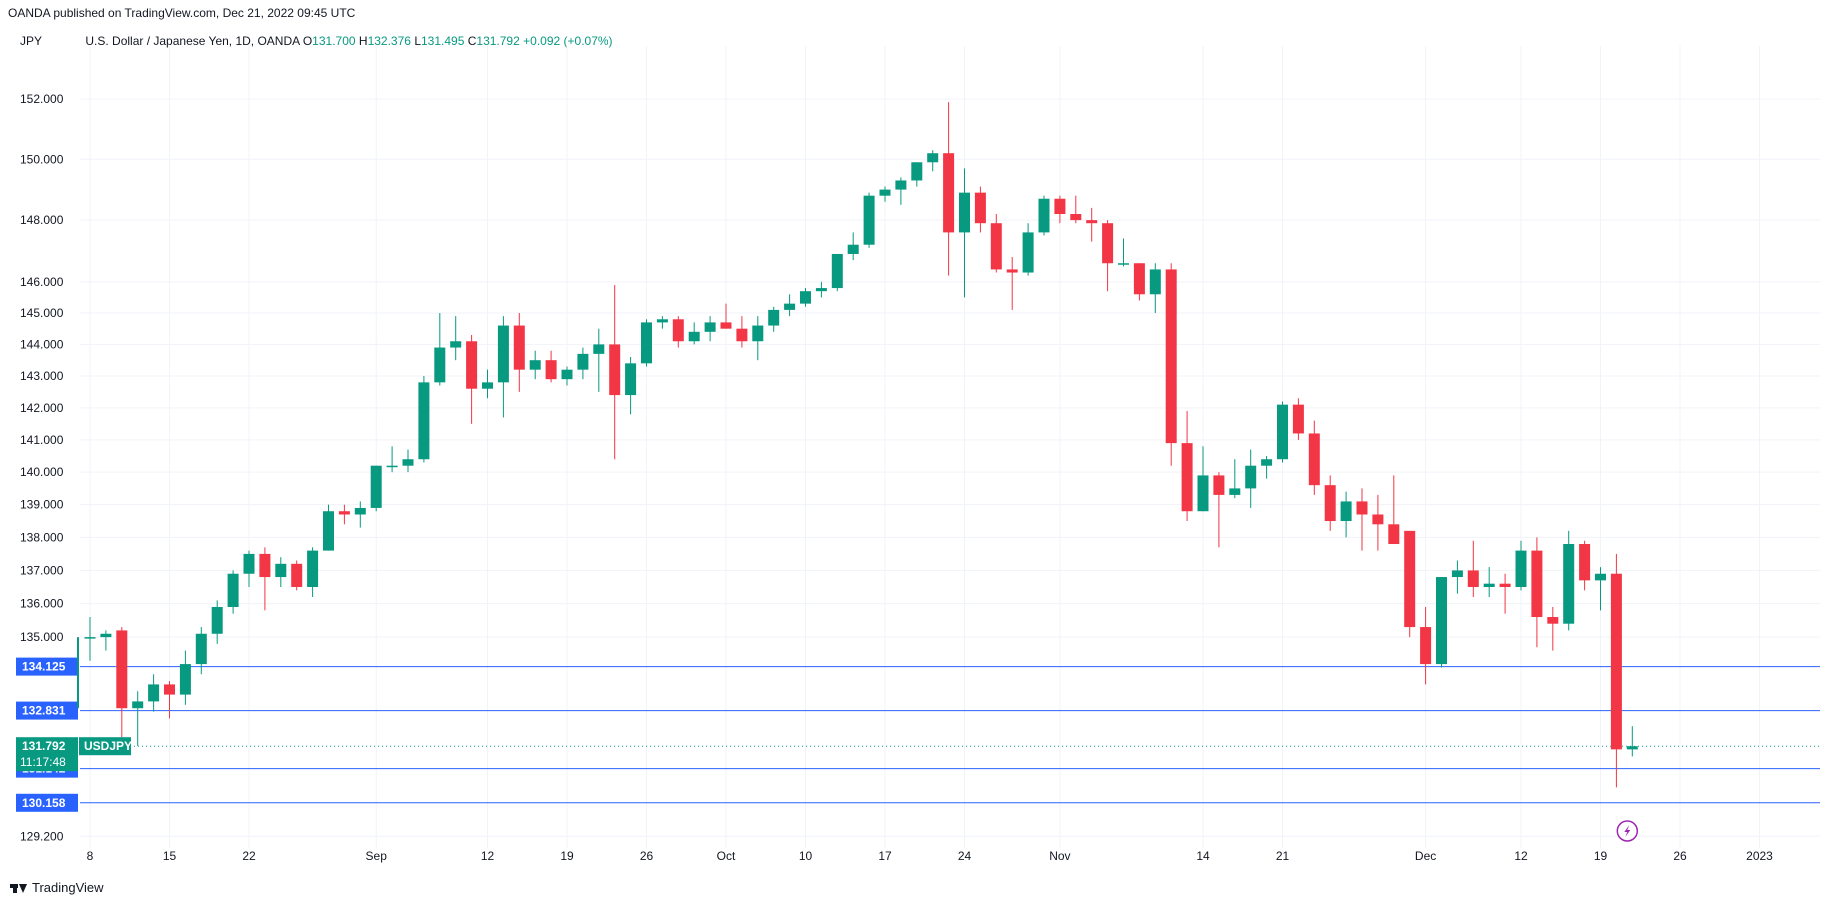  Describe the element at coordinates (42, 282) in the screenshot. I see `y-tick-label: 146.000` at that location.